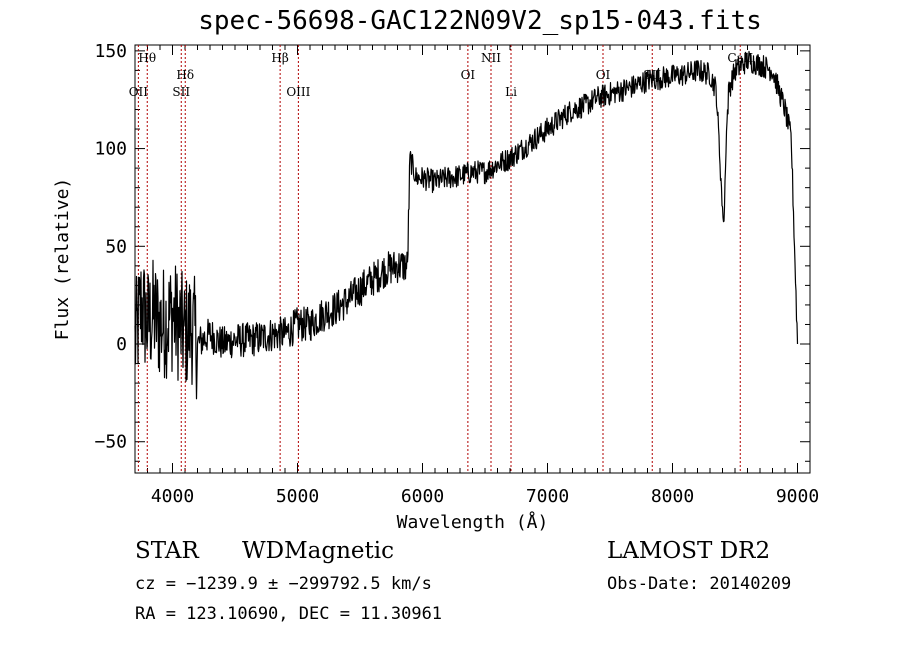 The width and height of the screenshot is (900, 649). Describe the element at coordinates (167, 551) in the screenshot. I see `object-class: STAR` at that location.